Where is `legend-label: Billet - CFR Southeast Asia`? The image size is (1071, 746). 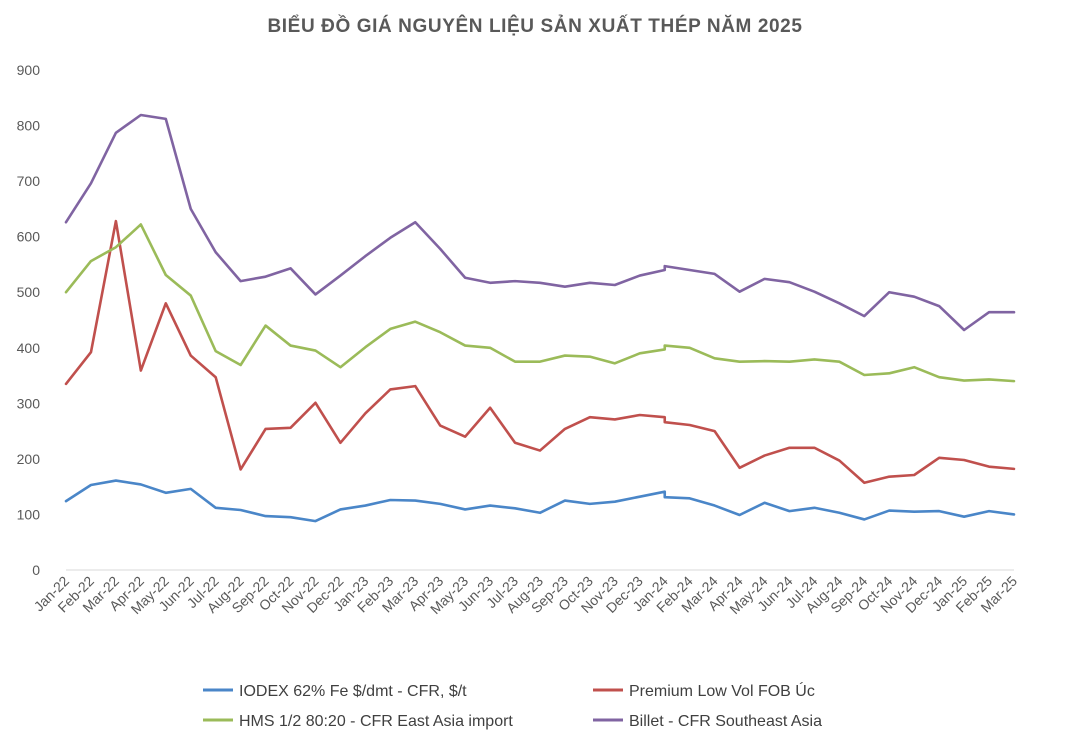 legend-label: Billet - CFR Southeast Asia is located at coordinates (725, 721).